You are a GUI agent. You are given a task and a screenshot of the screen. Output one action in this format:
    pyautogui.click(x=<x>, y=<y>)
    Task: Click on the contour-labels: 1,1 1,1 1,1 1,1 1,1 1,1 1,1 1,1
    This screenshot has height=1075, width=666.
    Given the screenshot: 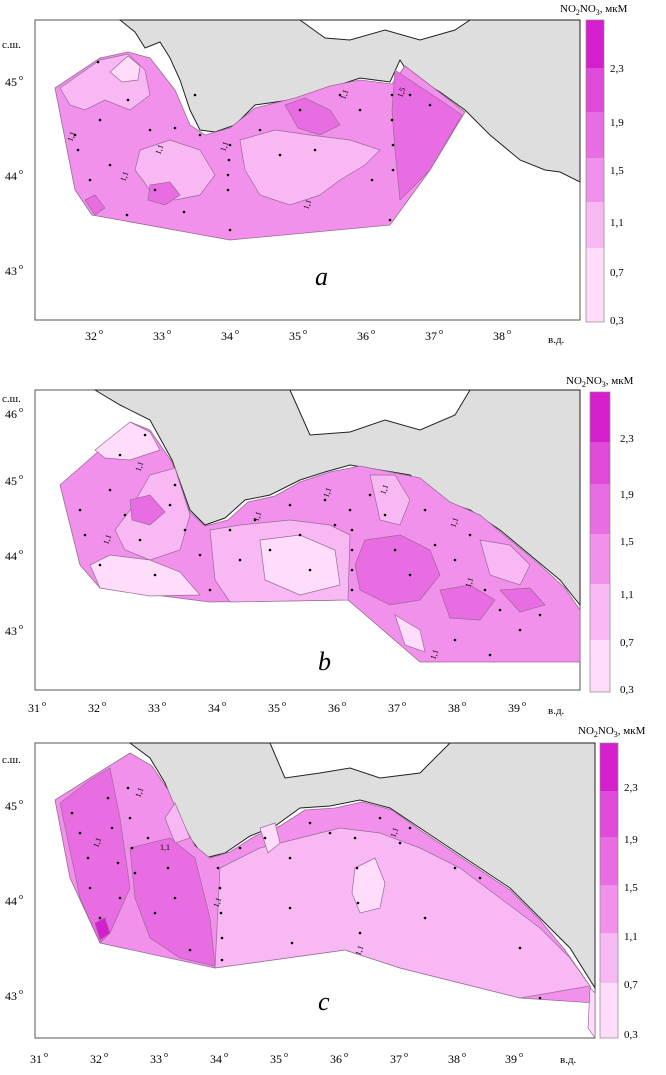 What is the action you would take?
    pyautogui.click(x=288, y=560)
    